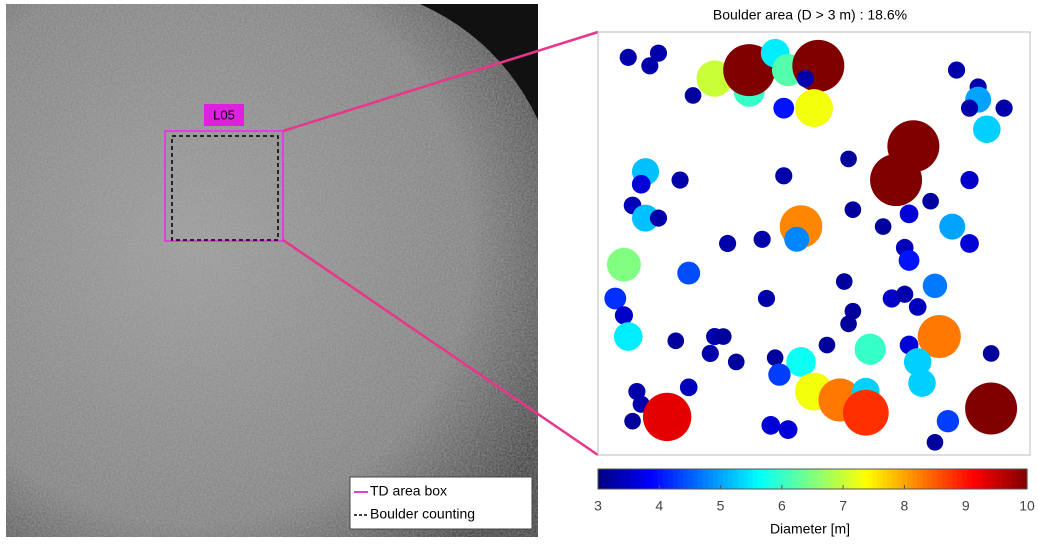 This screenshot has height=549, width=1038. I want to click on colorbar-tick-label: 3, so click(598, 506).